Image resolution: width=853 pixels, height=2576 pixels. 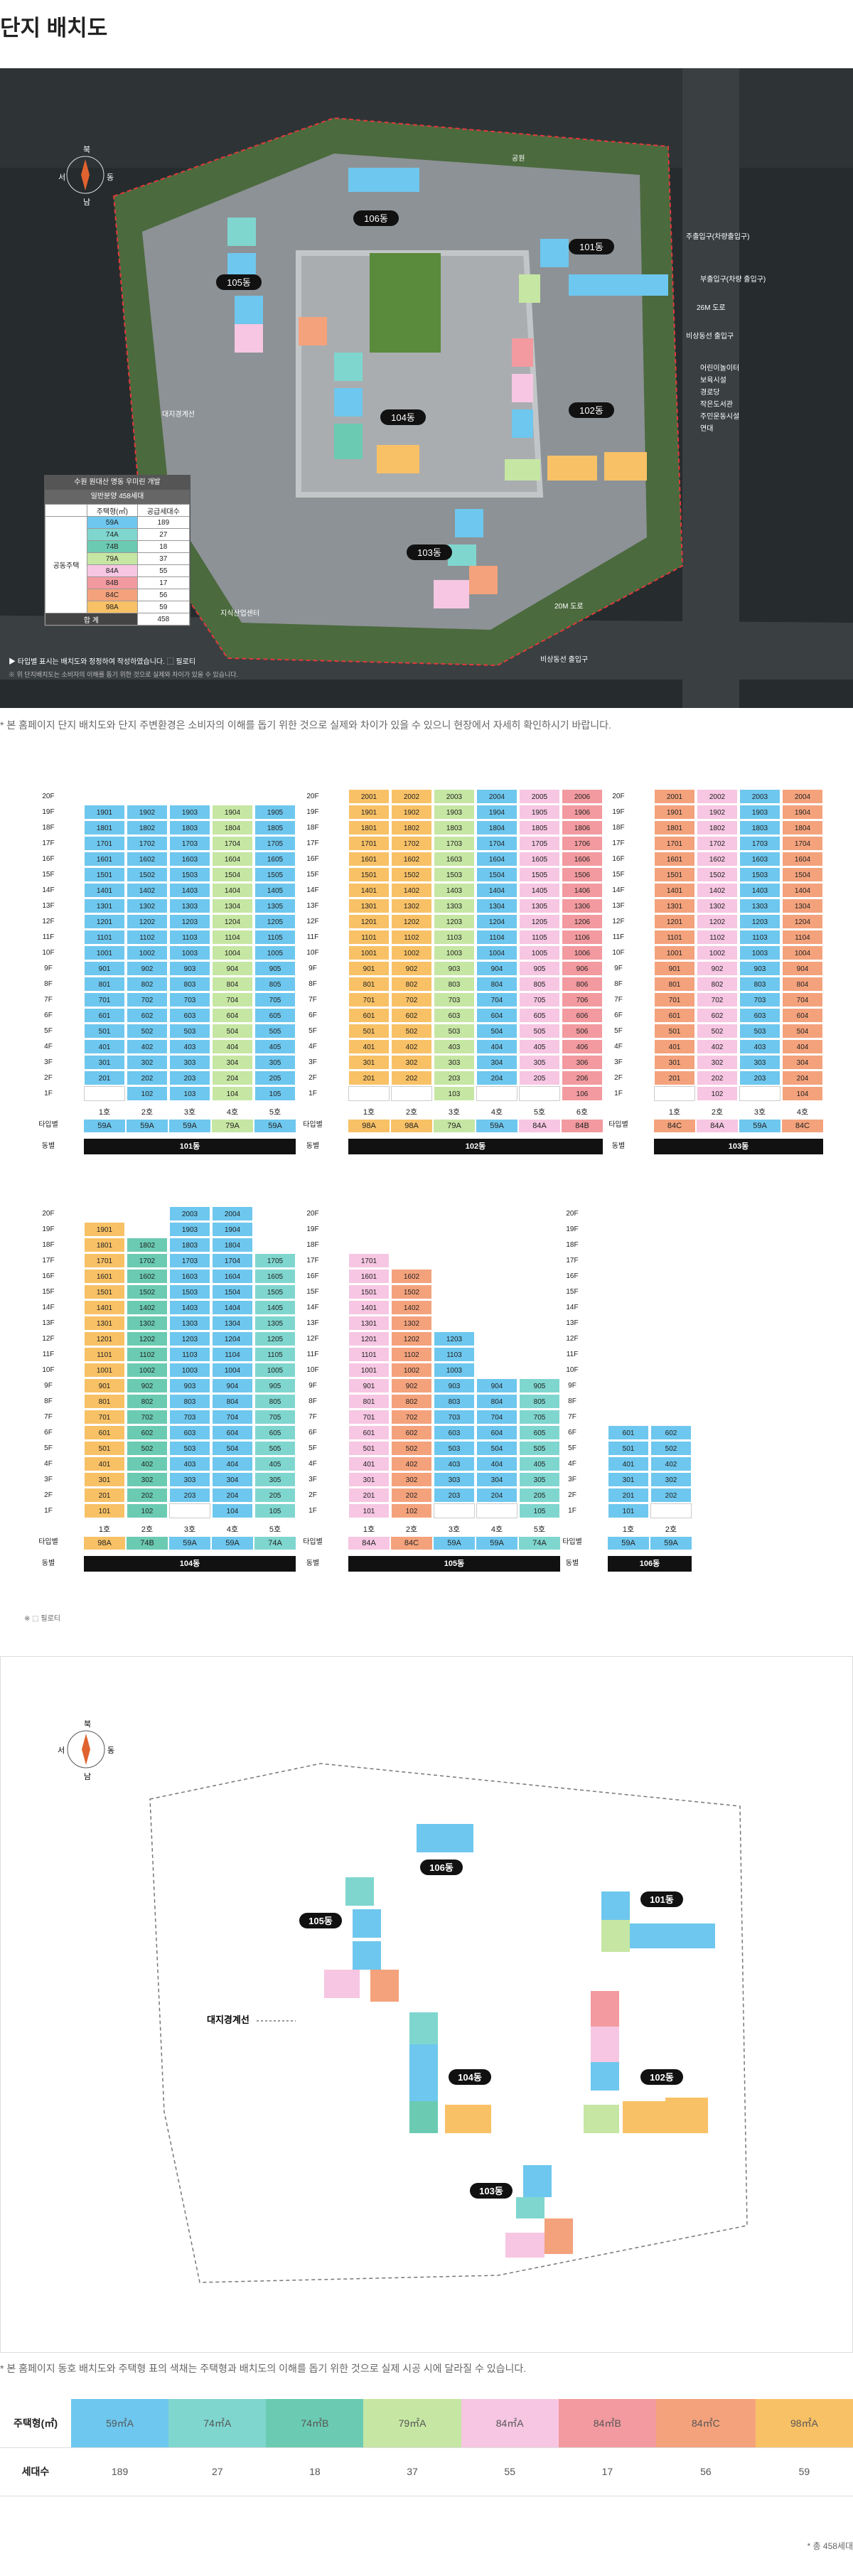 What do you see at coordinates (147, 999) in the screenshot?
I see `unit-cell: 702` at bounding box center [147, 999].